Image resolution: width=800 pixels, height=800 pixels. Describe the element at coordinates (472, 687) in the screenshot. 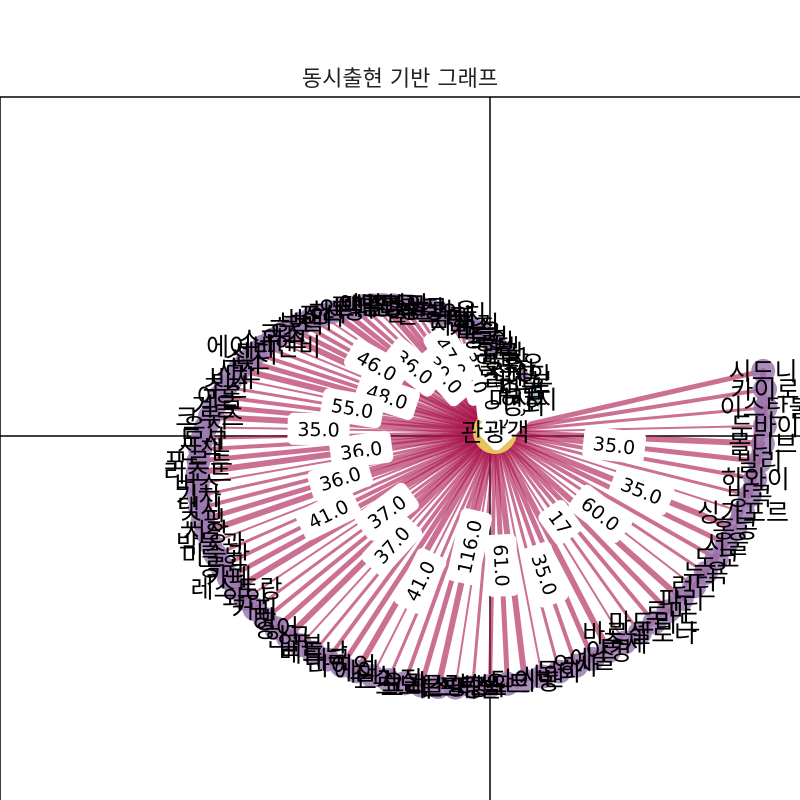

I see `node-label: 프랑스` at that location.